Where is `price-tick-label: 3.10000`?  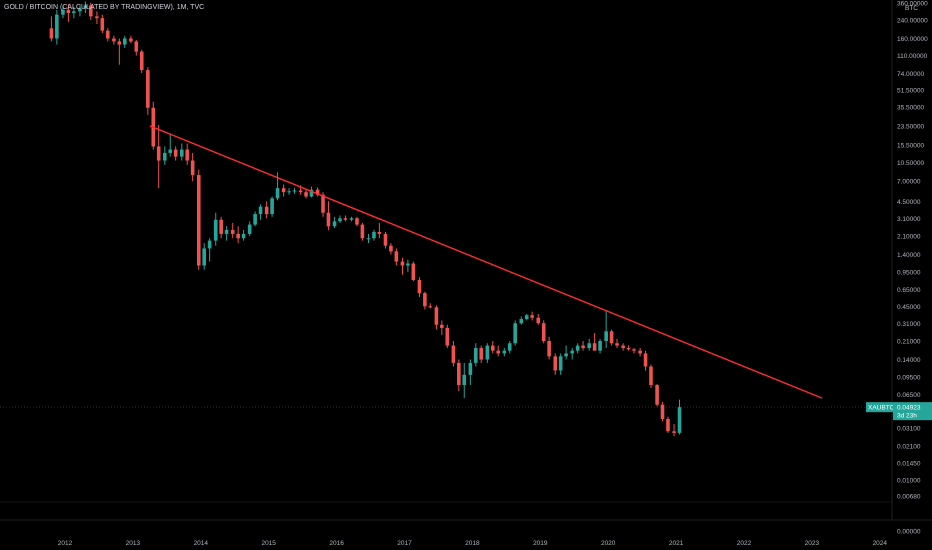 price-tick-label: 3.10000 is located at coordinates (909, 219).